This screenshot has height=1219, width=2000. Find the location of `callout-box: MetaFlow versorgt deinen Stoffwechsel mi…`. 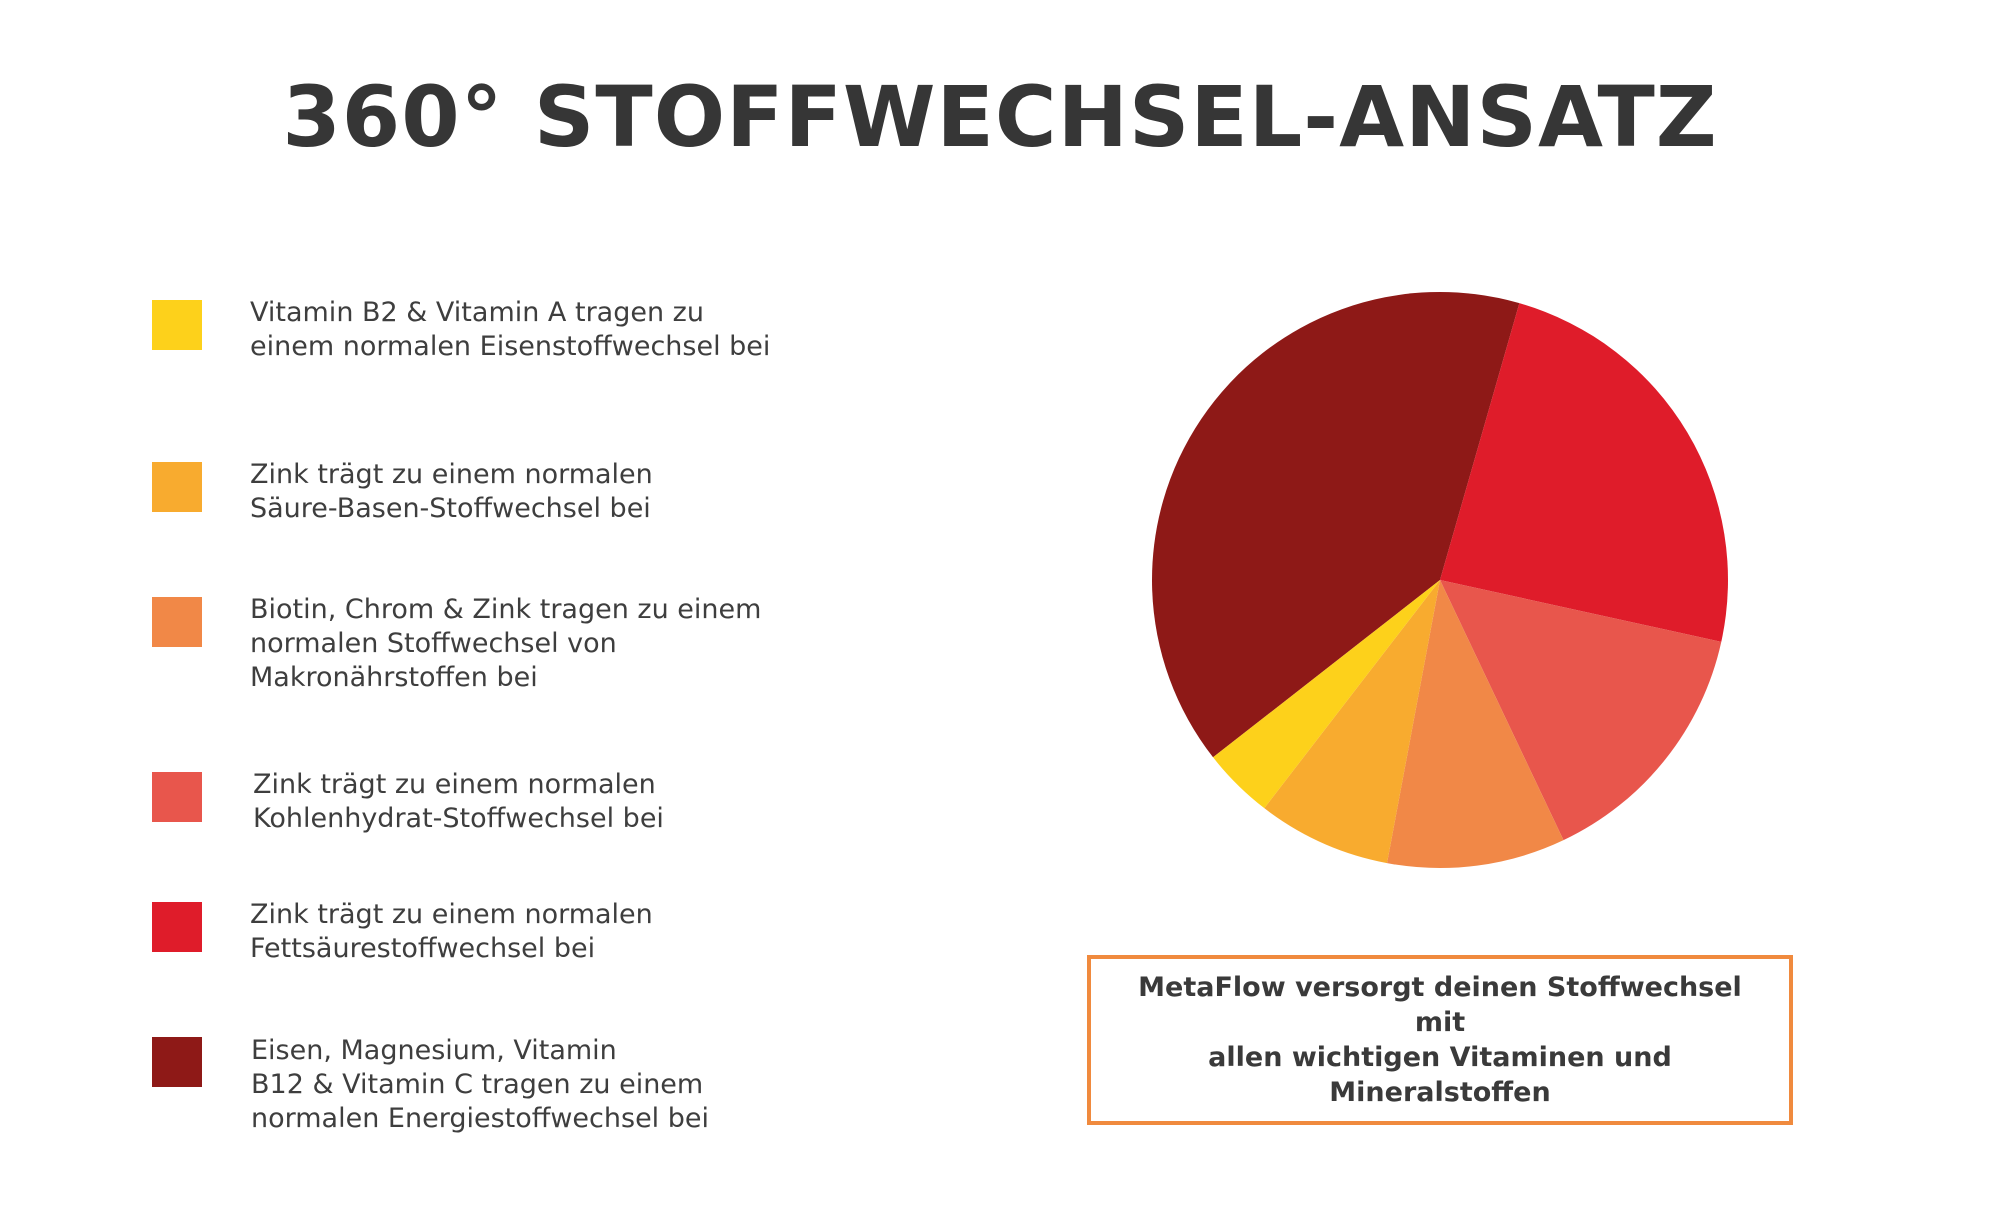

callout-box: MetaFlow versorgt deinen Stoffwechsel mi… is located at coordinates (1440, 1040).